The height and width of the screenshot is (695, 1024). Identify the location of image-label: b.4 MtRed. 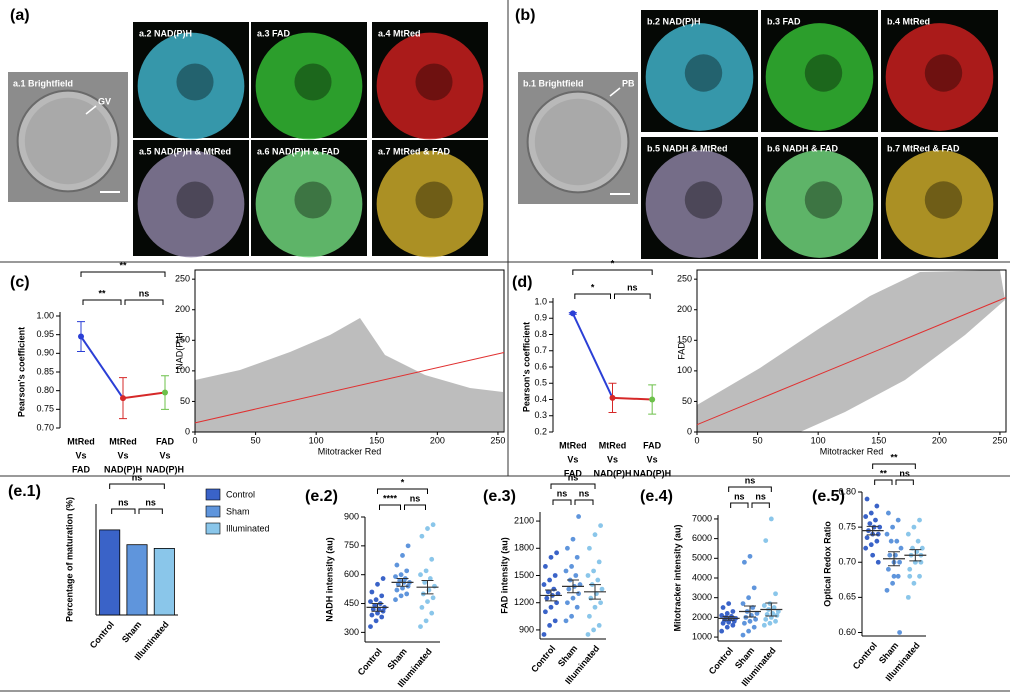
(908, 21).